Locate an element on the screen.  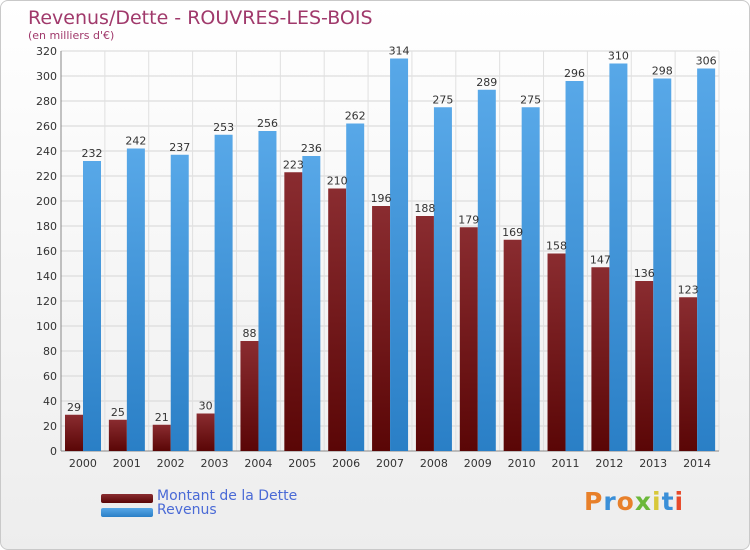
y-tick-label: 320 is located at coordinates (46, 51).